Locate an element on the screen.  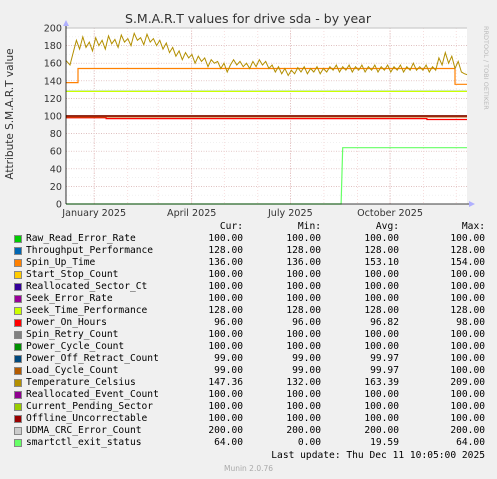
legend-header-cur: Cur: is located at coordinates (231, 226).